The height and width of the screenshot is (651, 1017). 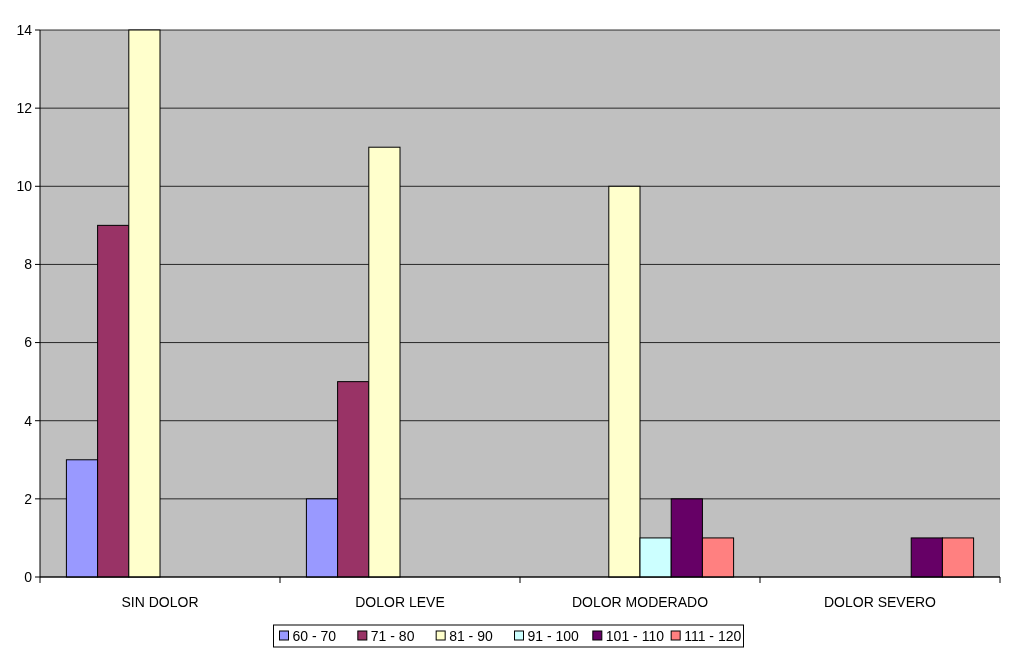 What do you see at coordinates (28, 264) in the screenshot?
I see `y-tick-label: 8` at bounding box center [28, 264].